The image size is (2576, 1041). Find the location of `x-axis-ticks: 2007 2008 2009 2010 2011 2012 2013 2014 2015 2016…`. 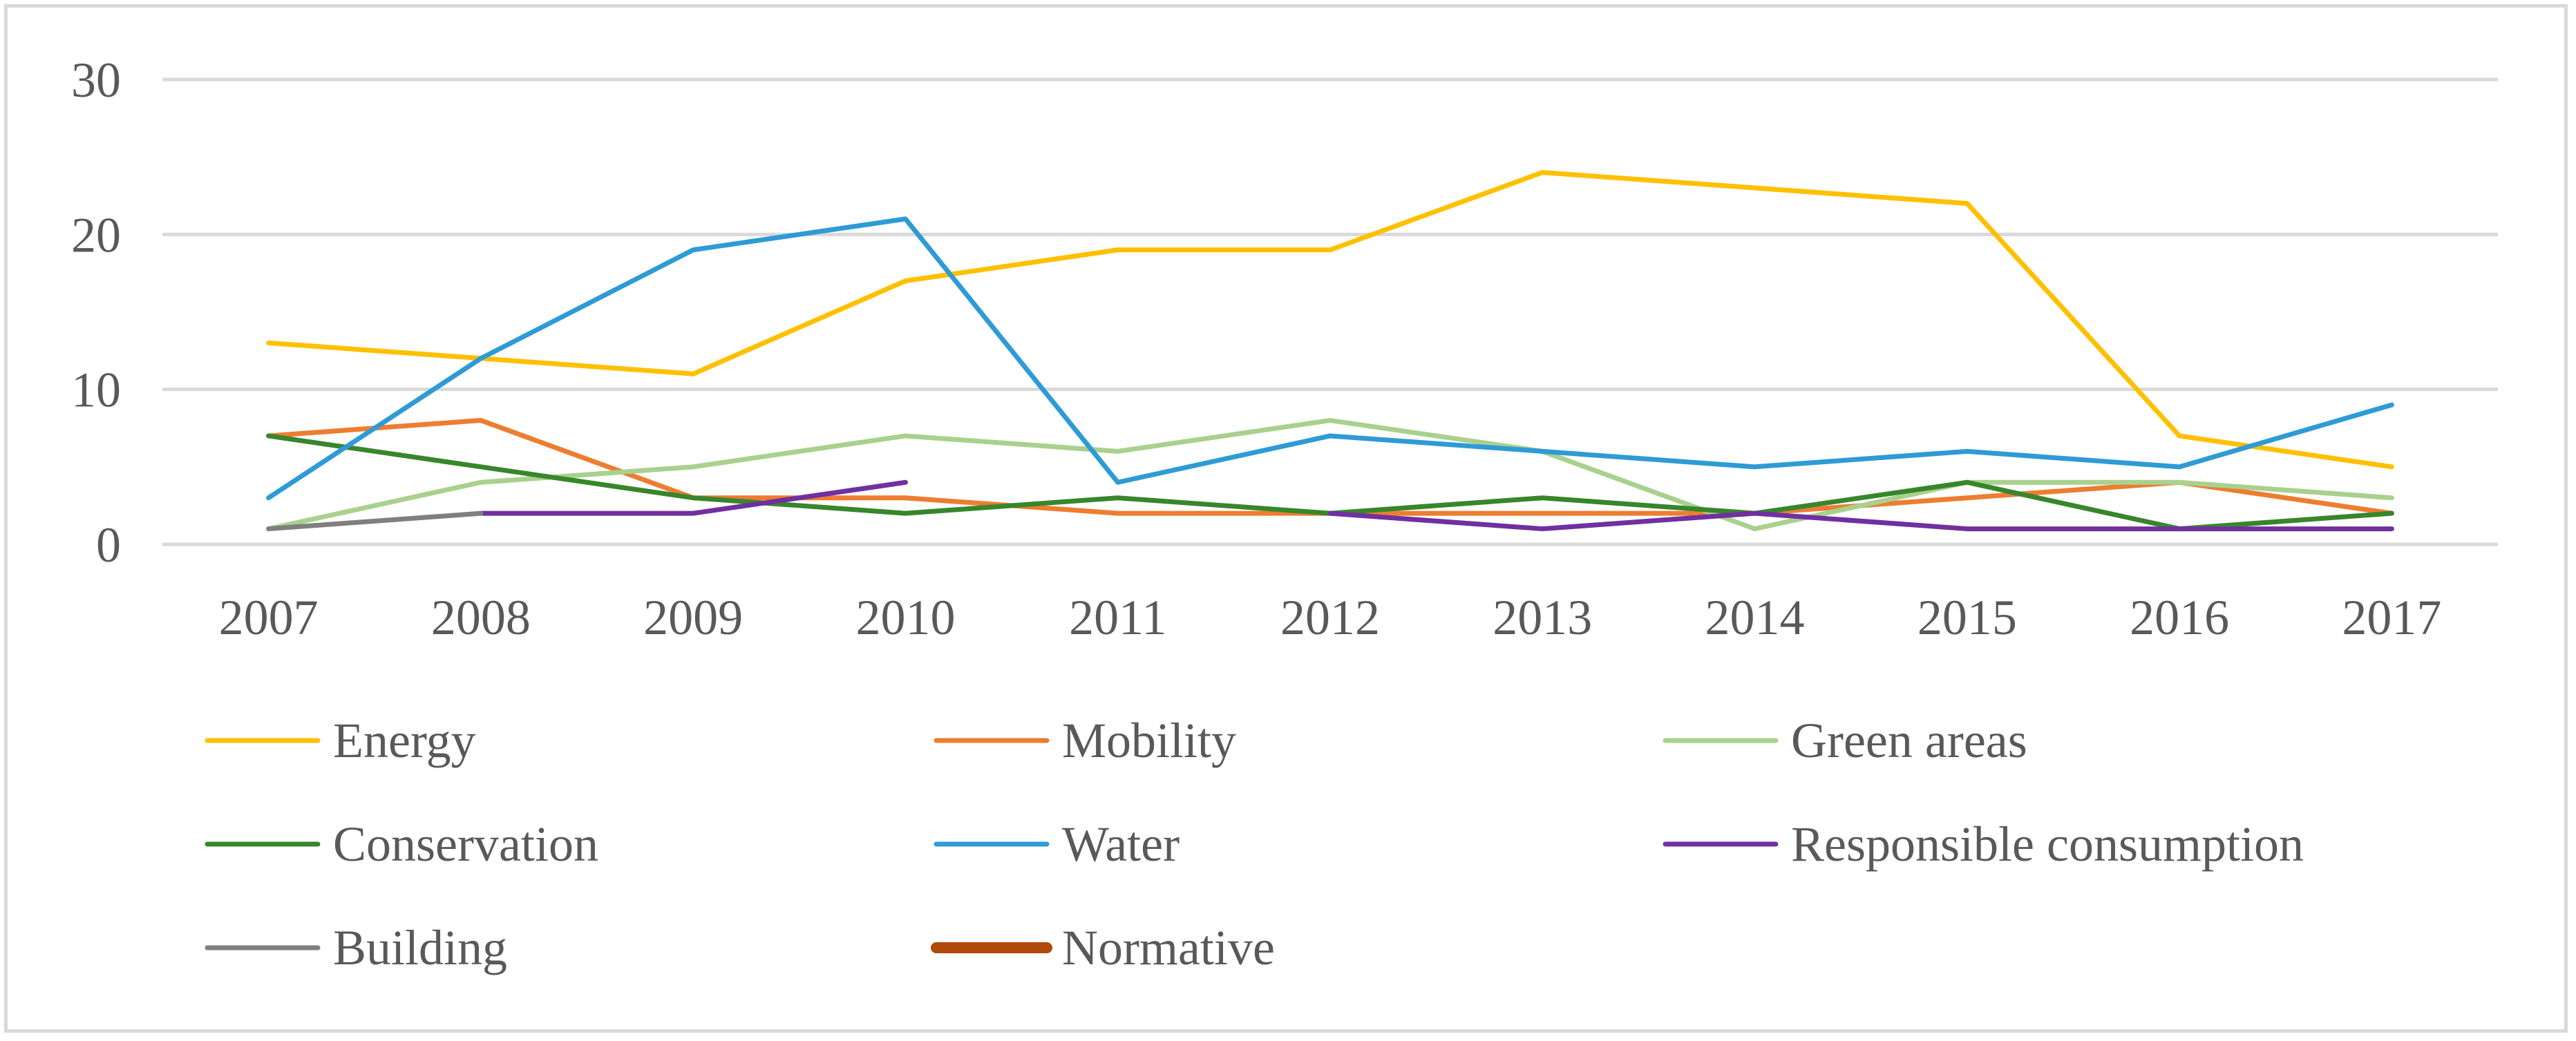

x-axis-ticks: 2007 2008 2009 2010 2011 2012 2013 2014 2015 2016… is located at coordinates (1330, 617).